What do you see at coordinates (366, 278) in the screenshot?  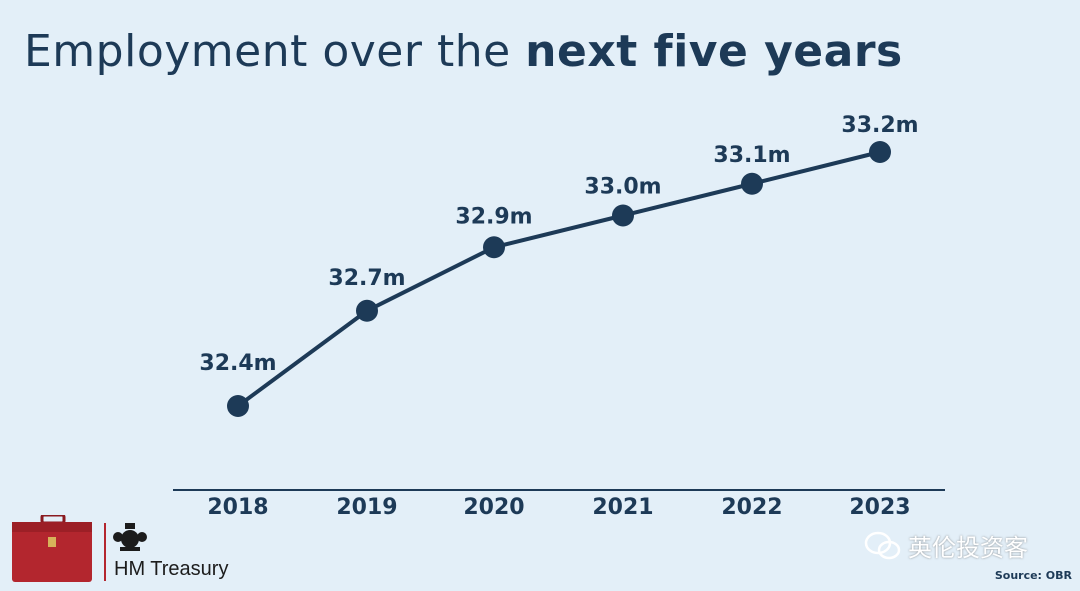 I see `data-label-2019: 32.7m` at bounding box center [366, 278].